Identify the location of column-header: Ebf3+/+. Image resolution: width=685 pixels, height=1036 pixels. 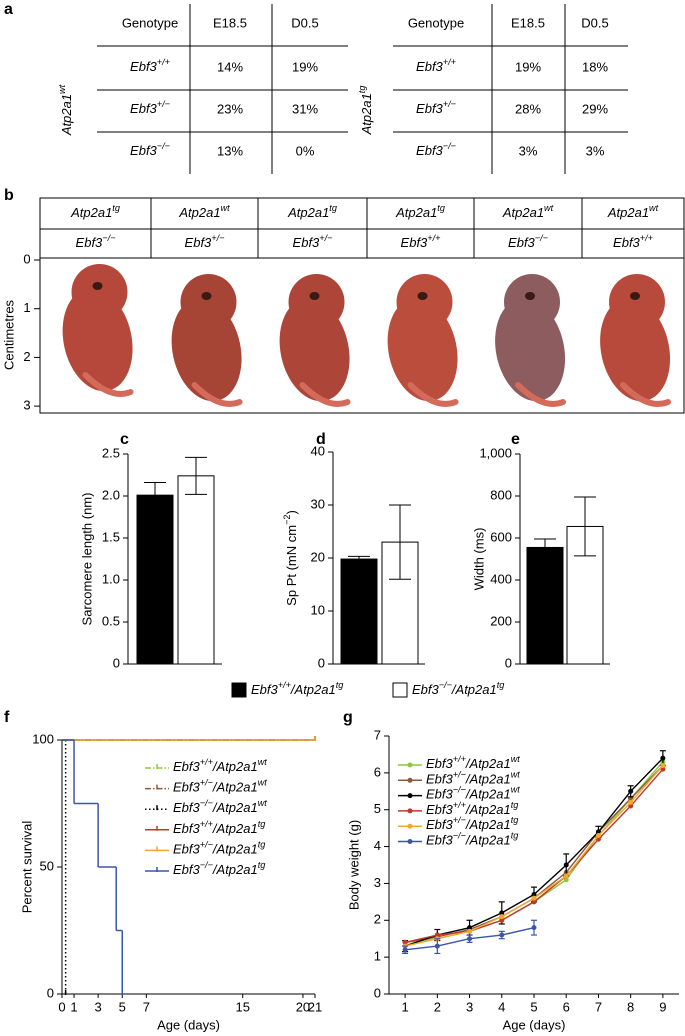
(633, 241).